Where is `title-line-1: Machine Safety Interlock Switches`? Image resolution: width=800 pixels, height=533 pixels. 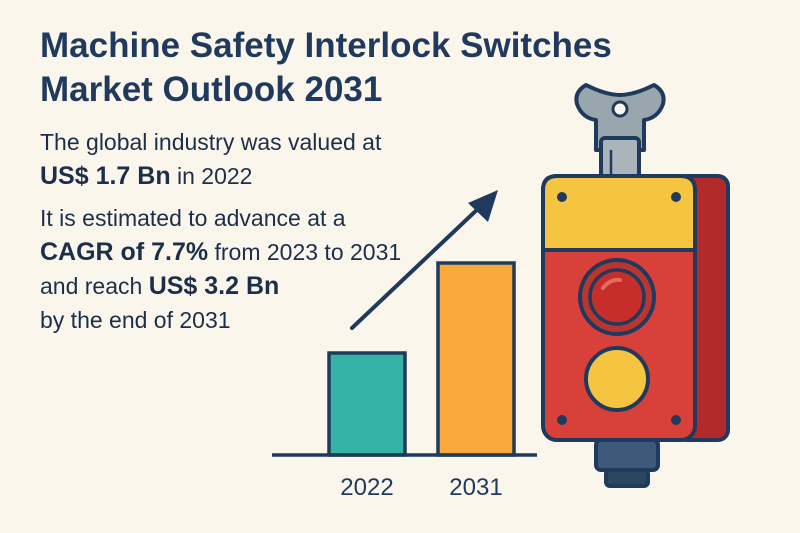
title-line-1: Machine Safety Interlock Switches is located at coordinates (326, 45).